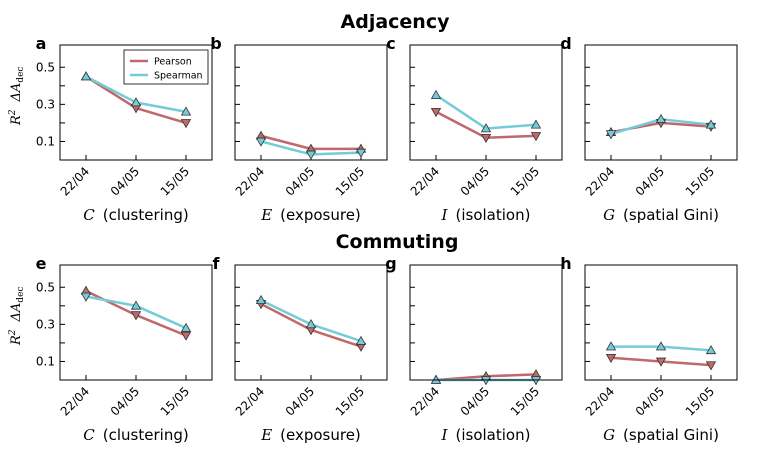 The image size is (762, 451). Describe the element at coordinates (565, 43) in the screenshot. I see `panel-letter: d` at that location.